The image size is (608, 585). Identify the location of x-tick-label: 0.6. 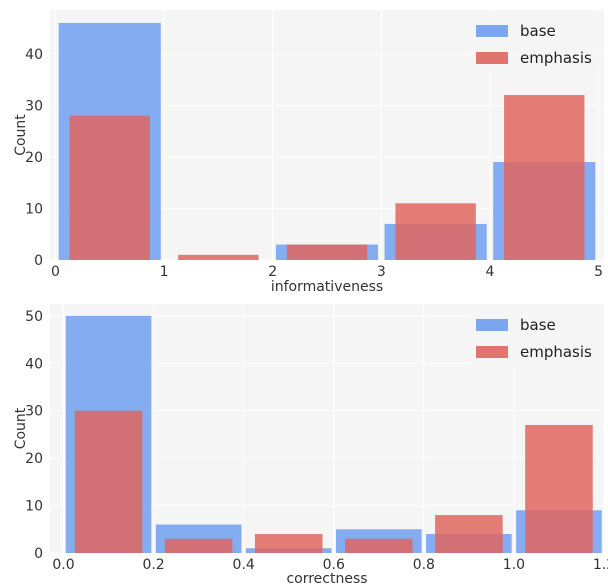
(334, 565).